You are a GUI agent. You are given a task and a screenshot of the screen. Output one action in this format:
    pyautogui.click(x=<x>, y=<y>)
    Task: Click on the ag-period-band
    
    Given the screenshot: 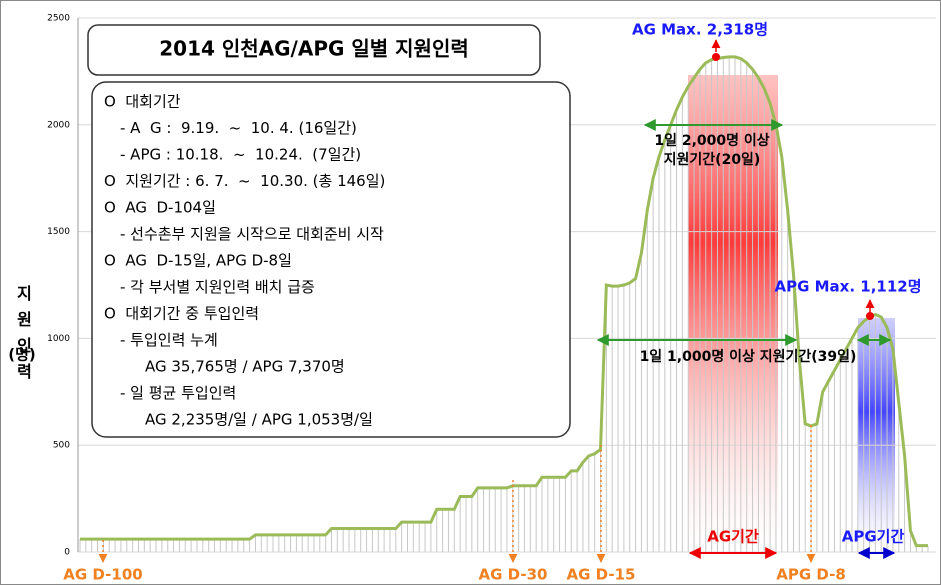 What is the action you would take?
    pyautogui.click(x=733, y=313)
    